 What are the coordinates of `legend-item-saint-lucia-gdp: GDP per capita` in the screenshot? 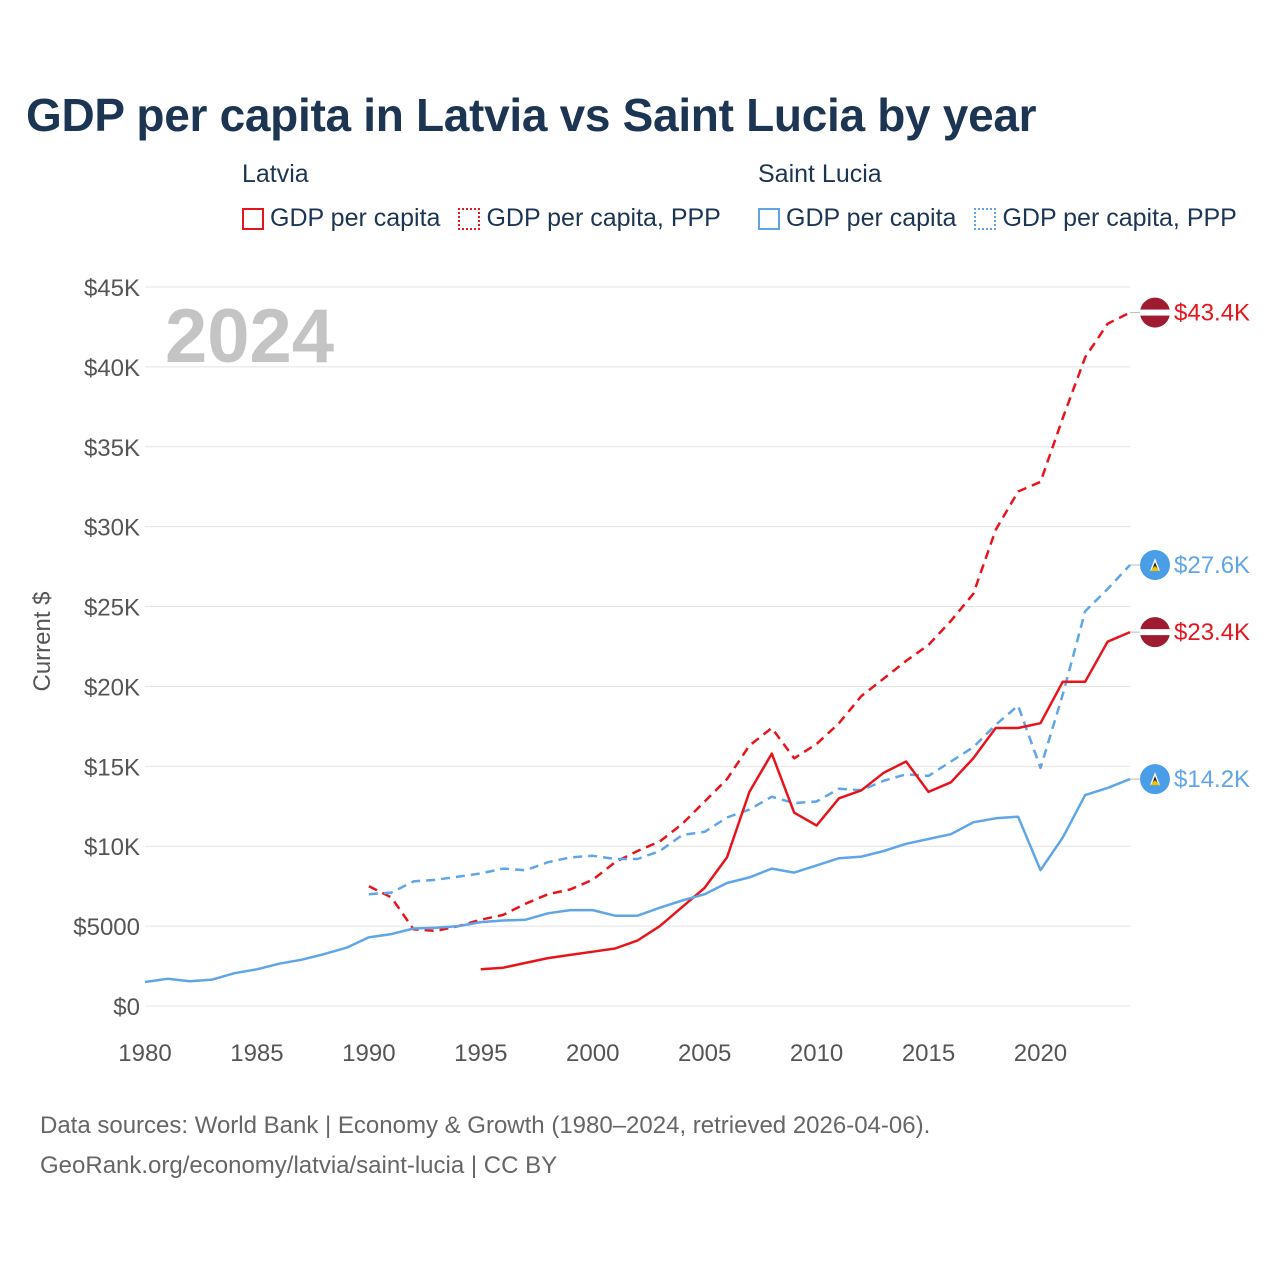 It's located at (857, 218).